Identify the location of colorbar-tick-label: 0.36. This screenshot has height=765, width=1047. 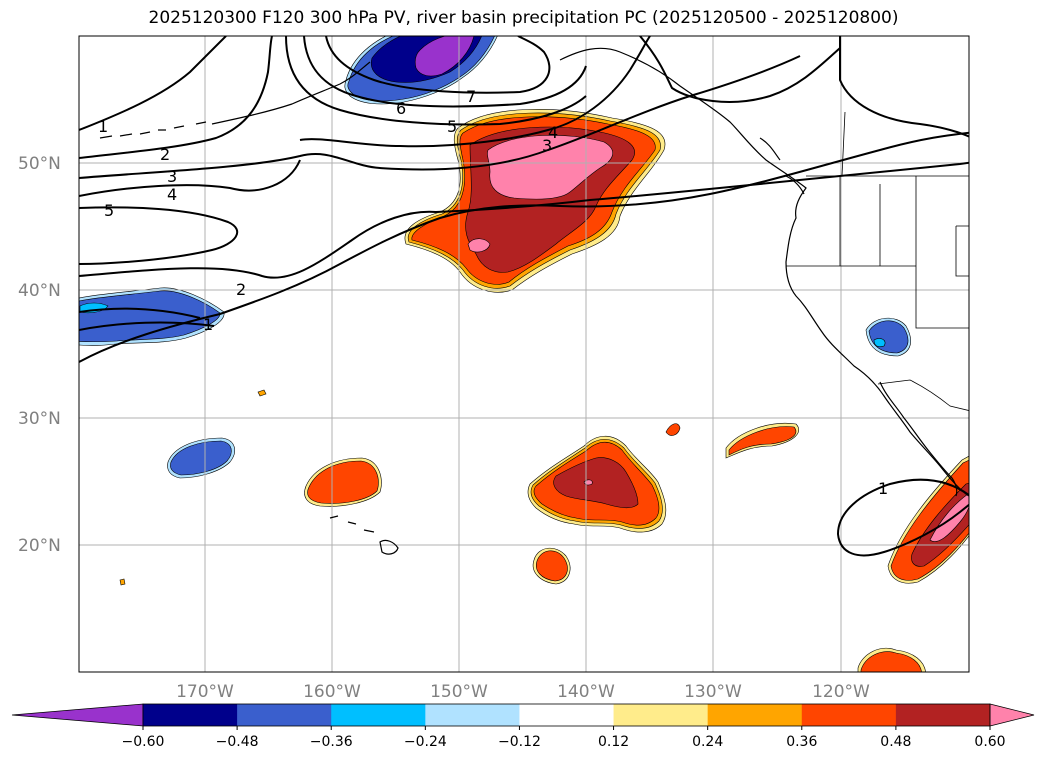
(801, 742).